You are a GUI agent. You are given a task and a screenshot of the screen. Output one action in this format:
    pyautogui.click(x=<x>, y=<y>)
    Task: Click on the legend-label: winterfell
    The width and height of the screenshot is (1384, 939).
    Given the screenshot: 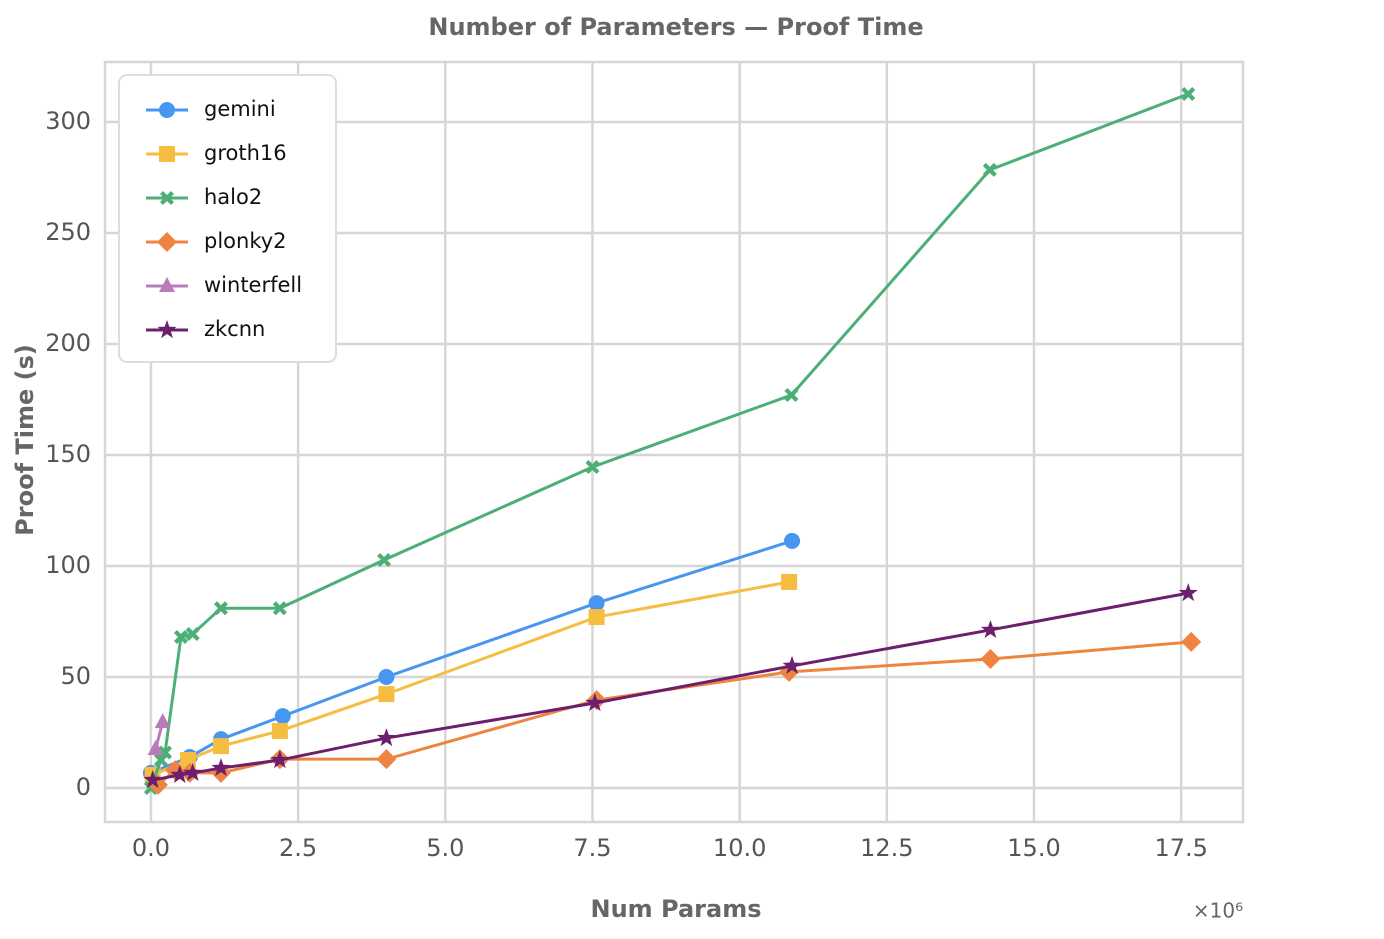 What is the action you would take?
    pyautogui.click(x=253, y=285)
    